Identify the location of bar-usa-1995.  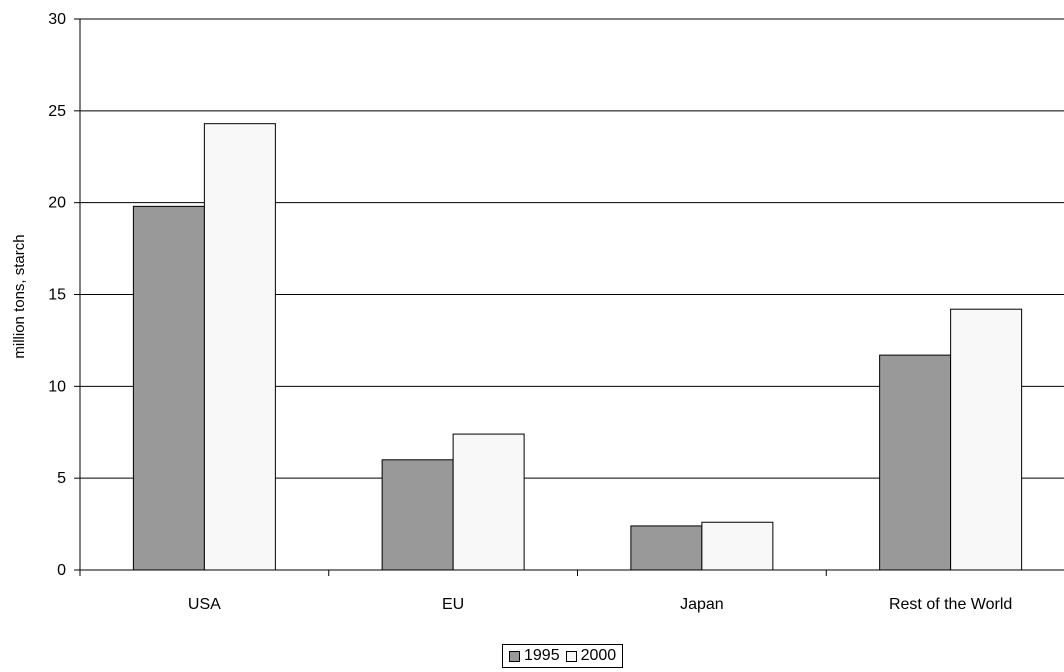
(168, 388).